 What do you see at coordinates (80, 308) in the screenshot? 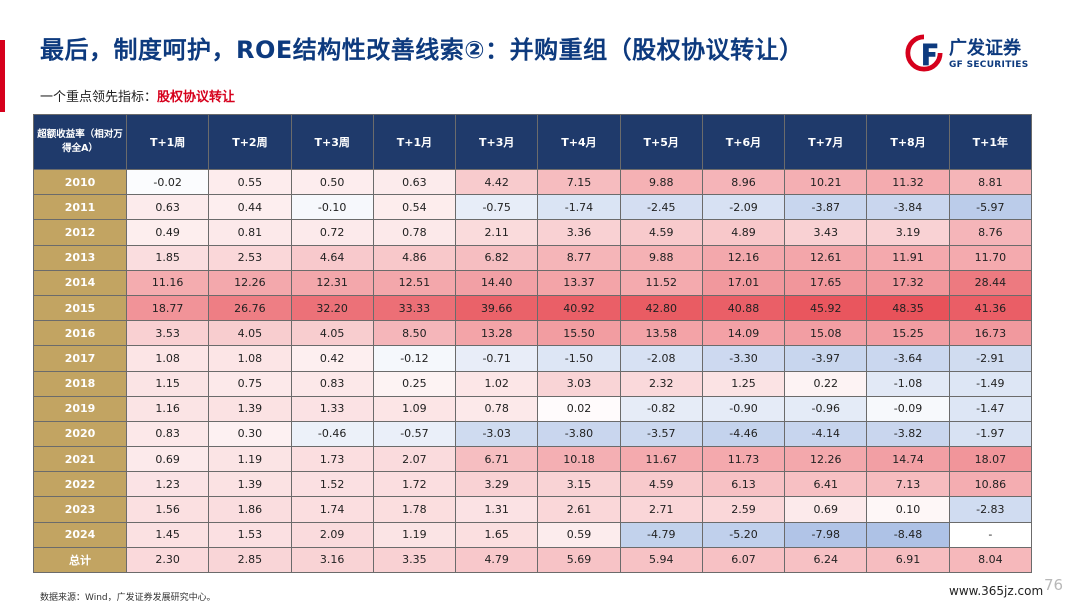
I see `row-year-label: 2015` at bounding box center [80, 308].